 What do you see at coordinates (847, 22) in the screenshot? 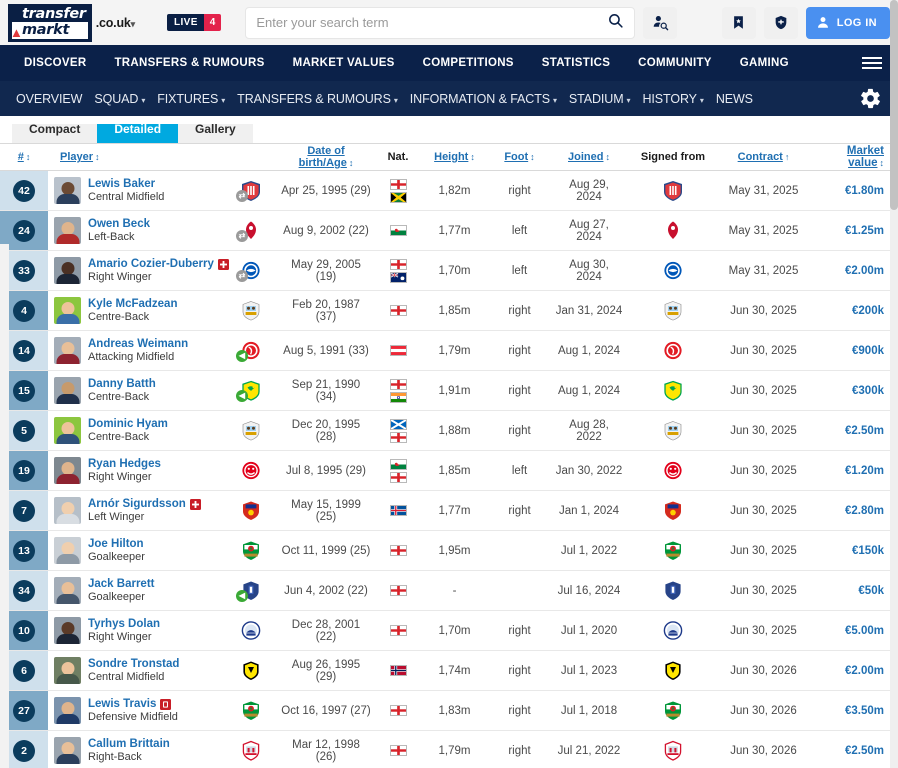
I see `login-button: LOG IN` at bounding box center [847, 22].